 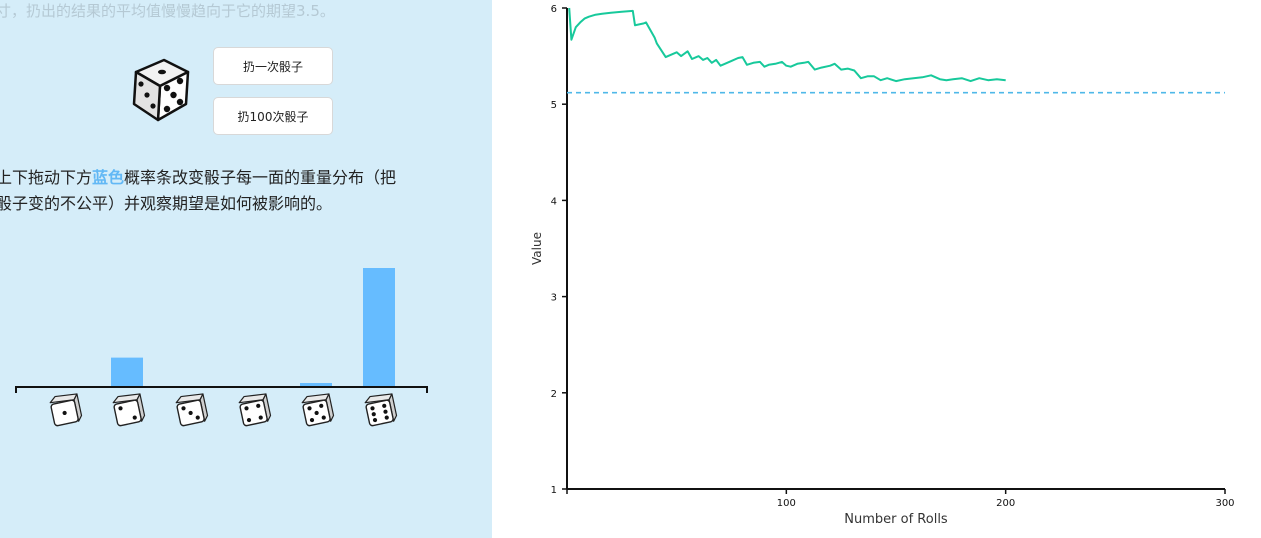 I want to click on x-tick-label: 300, so click(x=1224, y=503).